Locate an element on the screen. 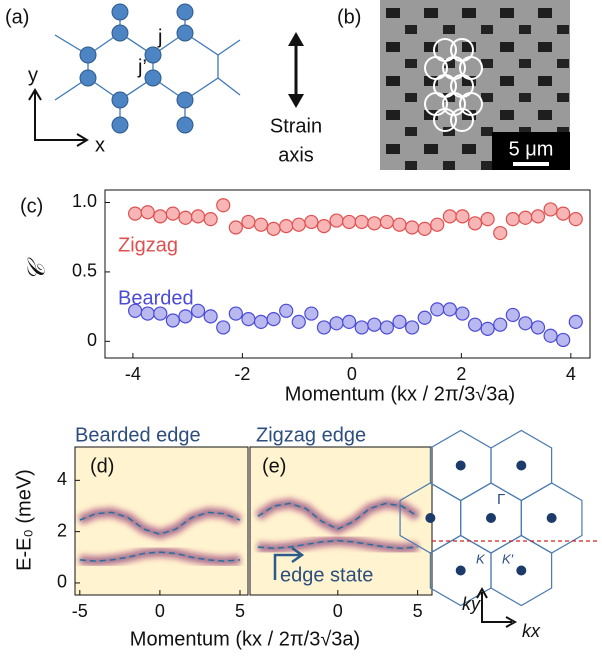  x-tick-label: 4 is located at coordinates (571, 374).